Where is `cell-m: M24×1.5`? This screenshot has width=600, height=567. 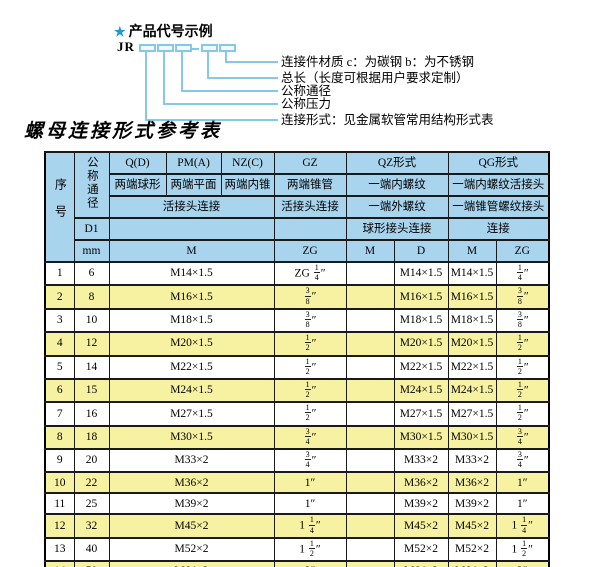 cell-m: M24×1.5 is located at coordinates (191, 390).